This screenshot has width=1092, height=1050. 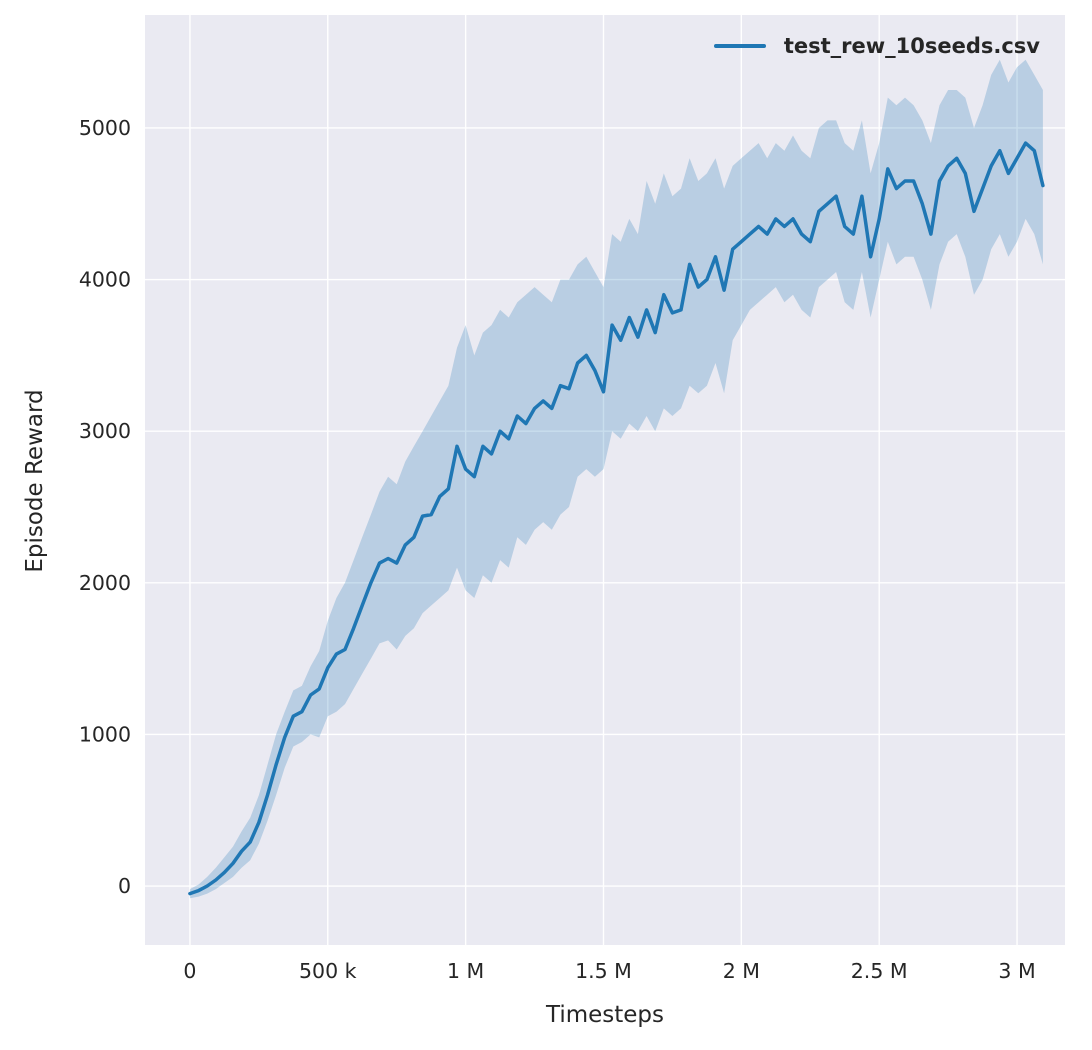 What do you see at coordinates (189, 971) in the screenshot?
I see `x-tick-label: 0` at bounding box center [189, 971].